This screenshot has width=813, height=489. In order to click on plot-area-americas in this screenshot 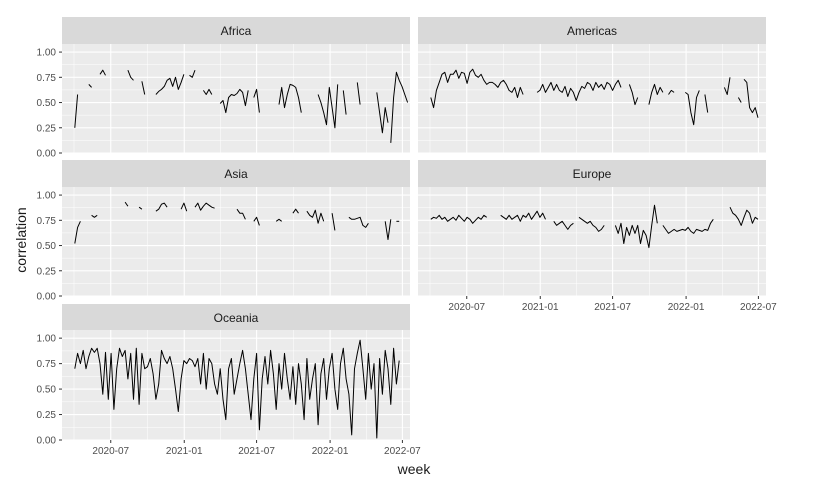, I will do `click(592, 98)`.